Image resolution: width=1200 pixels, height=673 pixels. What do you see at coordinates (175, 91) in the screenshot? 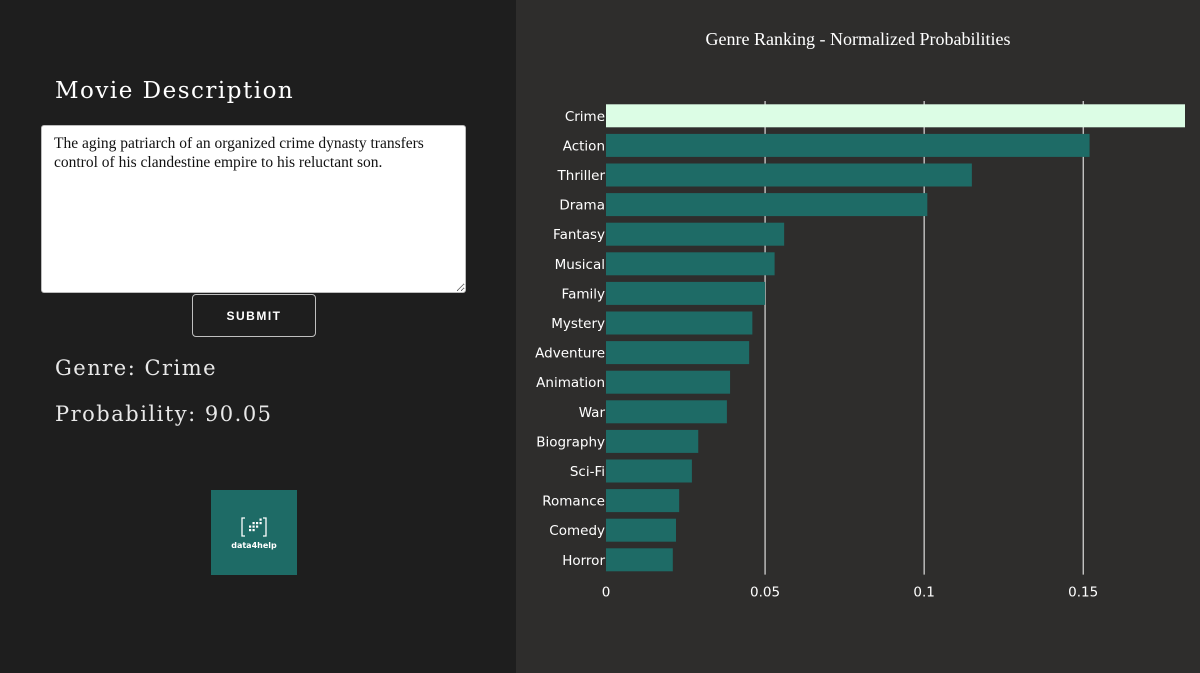
I see `movie-description-title: Movie Description` at bounding box center [175, 91].